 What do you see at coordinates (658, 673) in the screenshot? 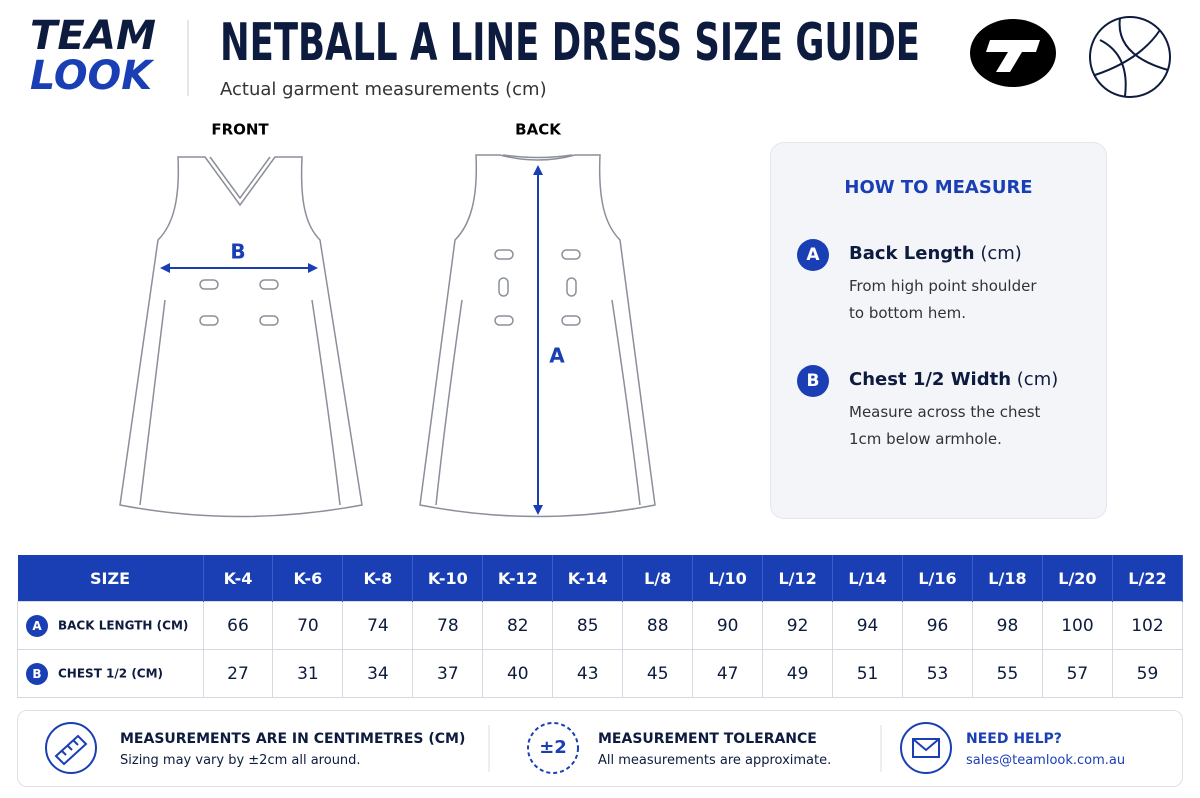
I see `cell: 45` at bounding box center [658, 673].